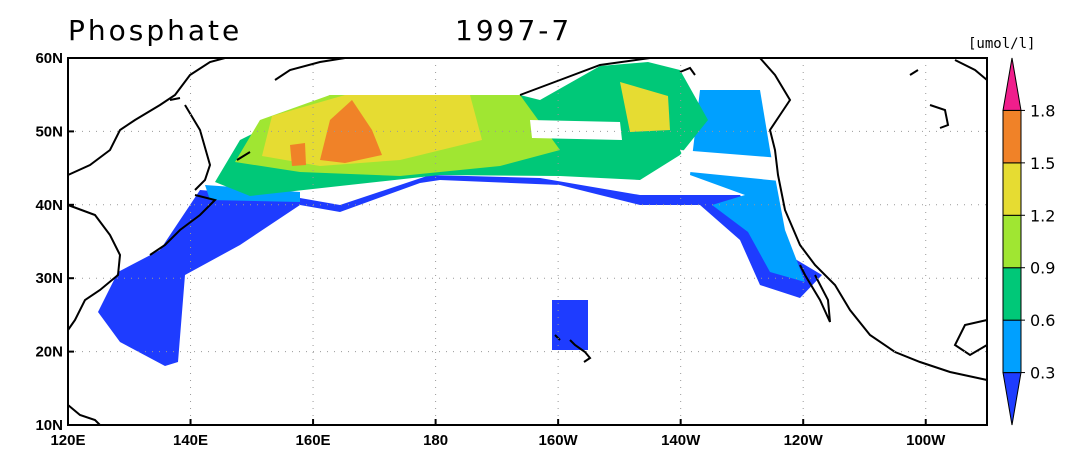 The width and height of the screenshot is (1078, 474). I want to click on colorbar-label: 1.2, so click(1042, 215).